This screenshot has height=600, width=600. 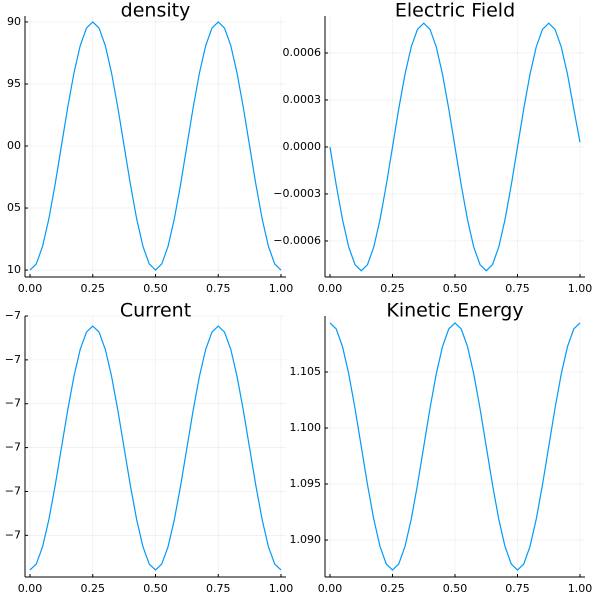 I want to click on y-tick-label: 1.100, so click(x=306, y=427).